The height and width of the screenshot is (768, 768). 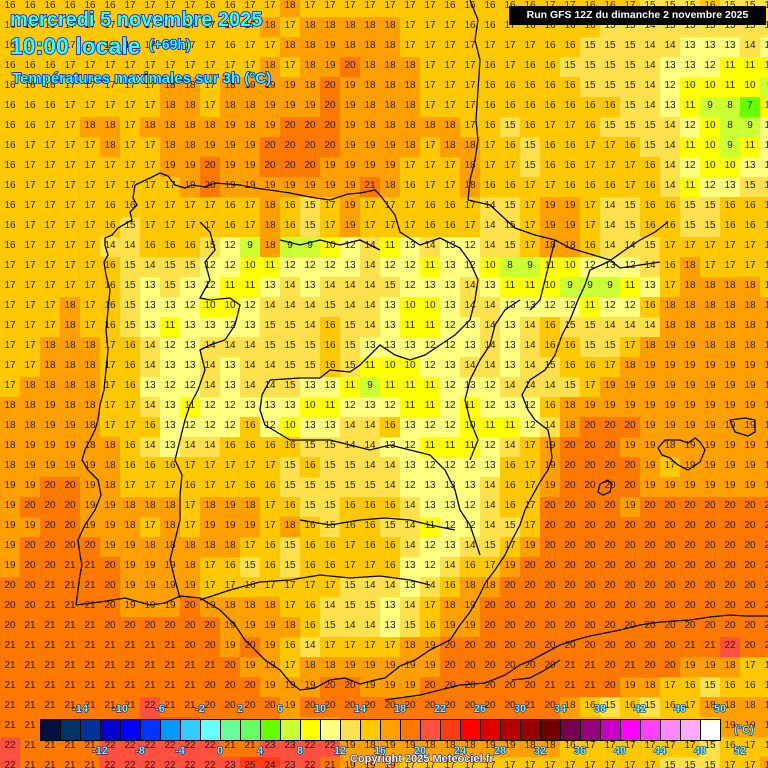 I want to click on legend-tick-top: -14, so click(x=80, y=709).